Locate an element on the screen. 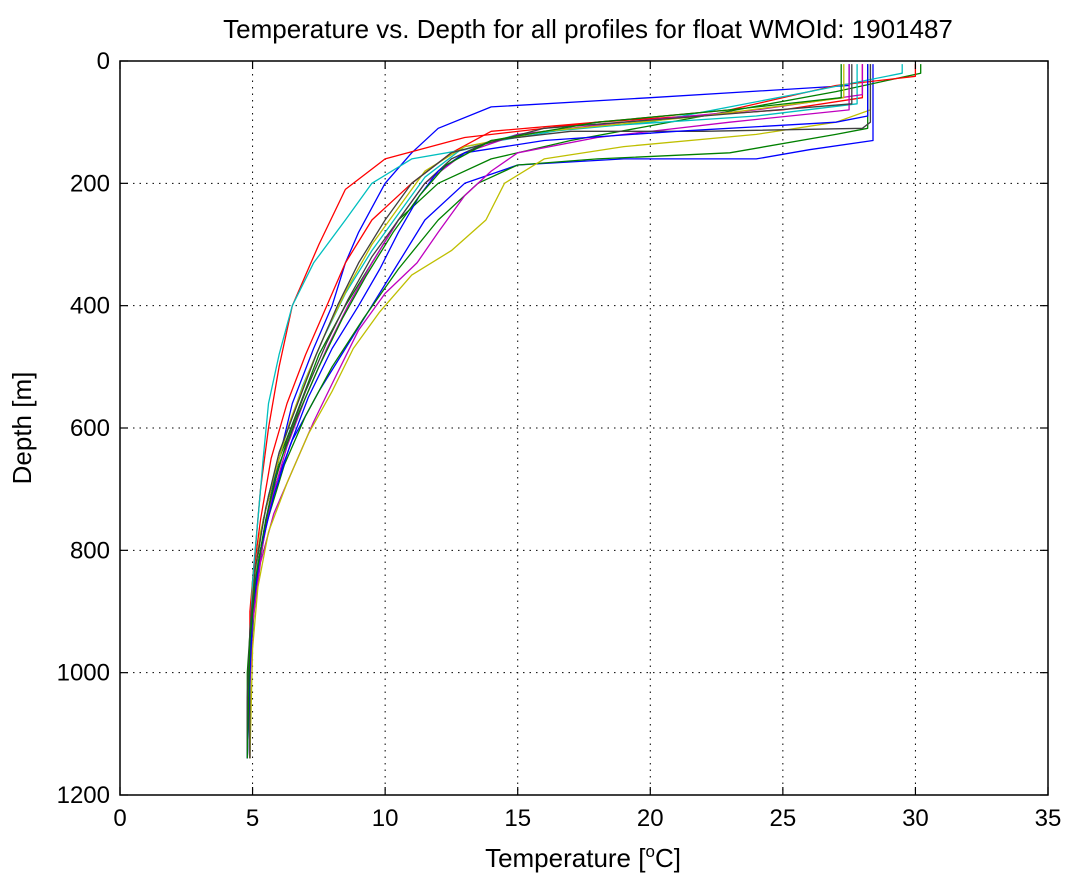 The width and height of the screenshot is (1073, 879). x-axis-label-prefix: Temperature [ is located at coordinates (565, 858).